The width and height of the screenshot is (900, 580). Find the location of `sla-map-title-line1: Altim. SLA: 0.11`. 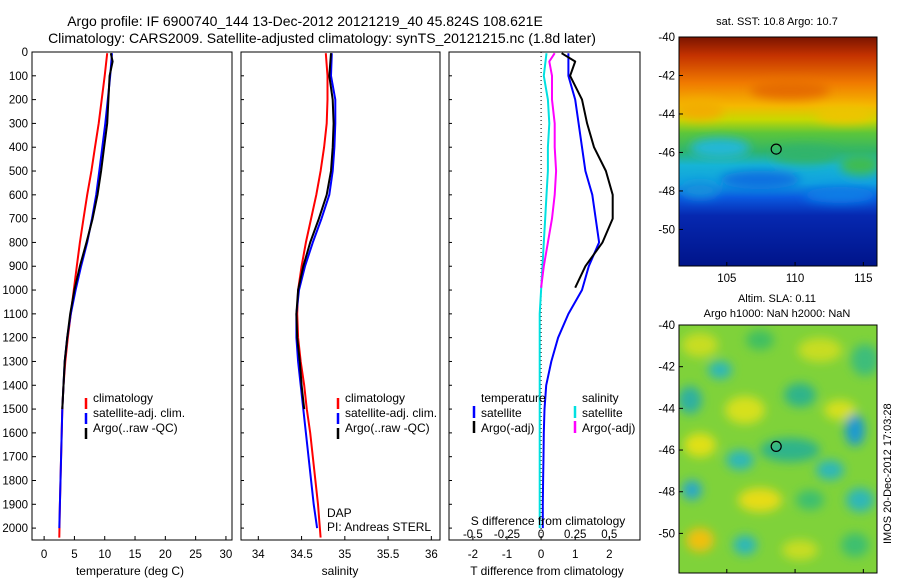

sla-map-title-line1: Altim. SLA: 0.11 is located at coordinates (777, 299).